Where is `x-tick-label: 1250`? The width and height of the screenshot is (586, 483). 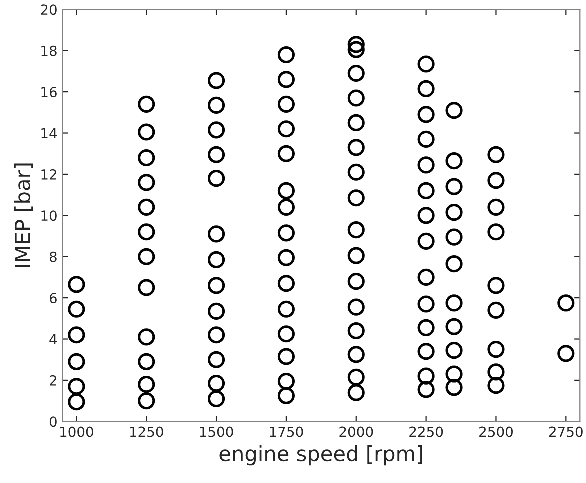
x-tick-label: 1250 is located at coordinates (147, 432).